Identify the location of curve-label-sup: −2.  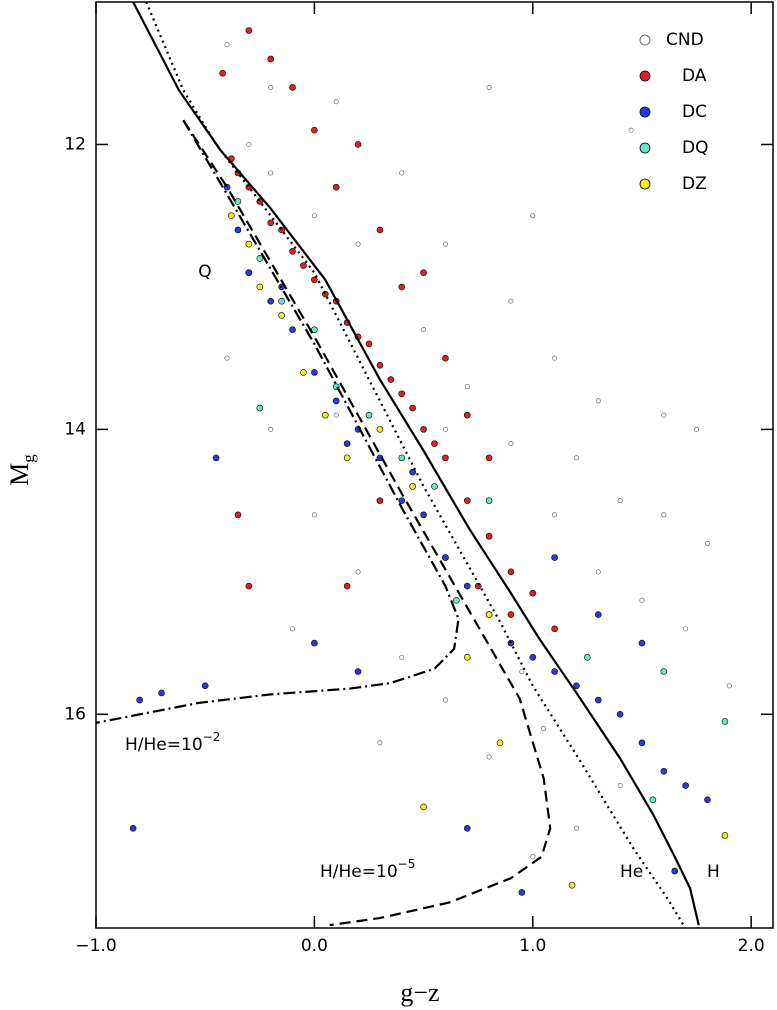
(212, 737).